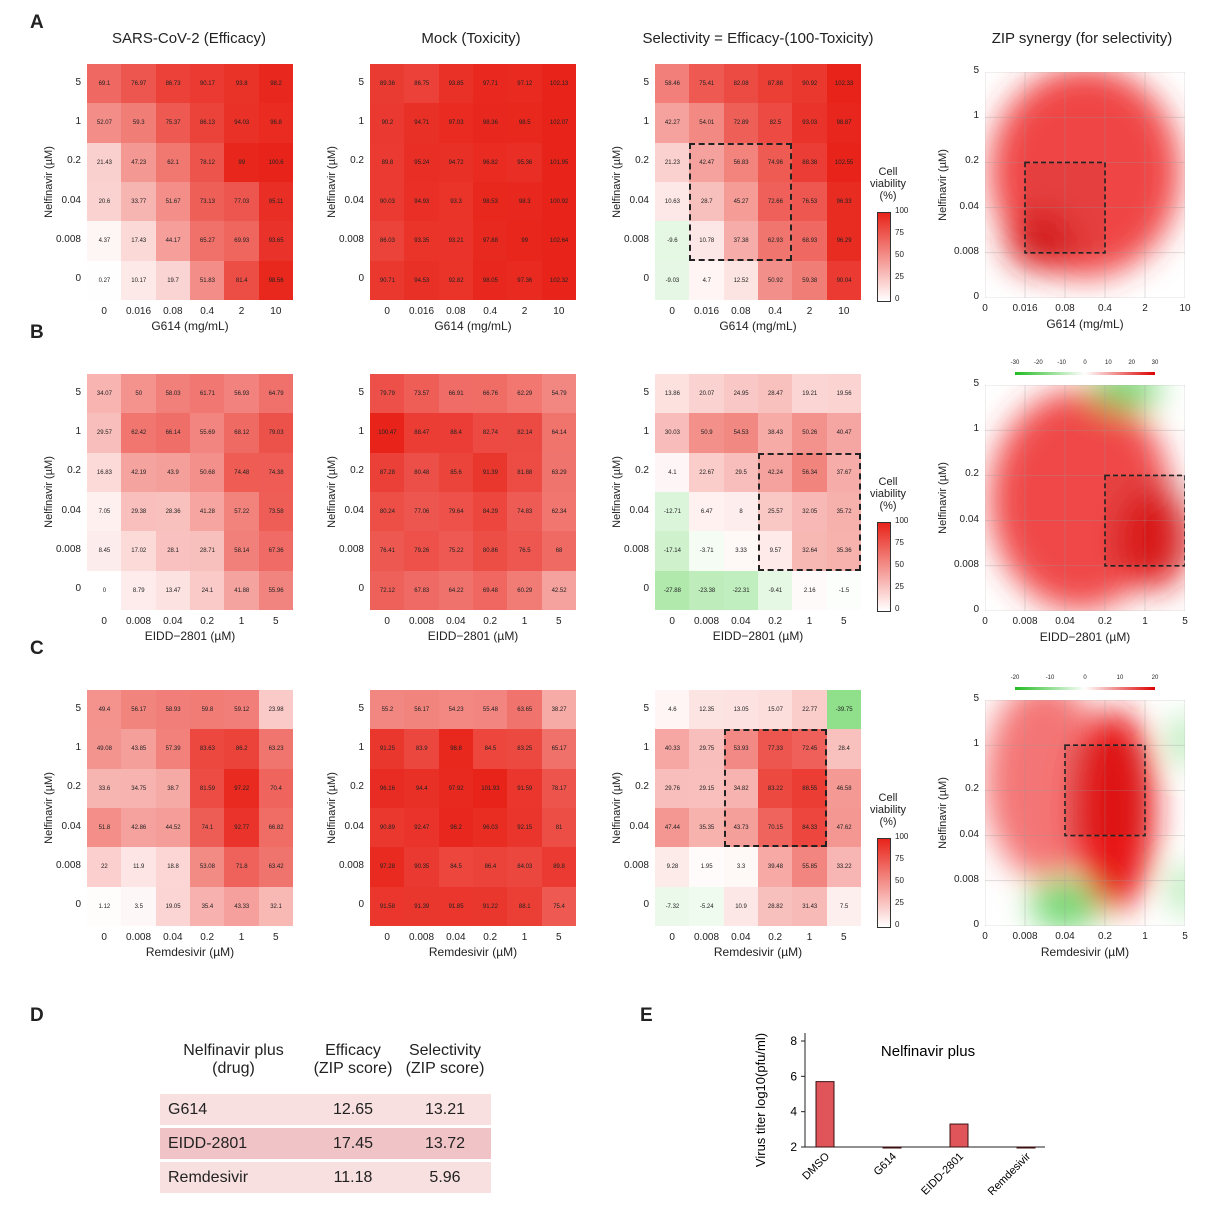 The image size is (1218, 1221). I want to click on heatmap-cell: 35.35, so click(707, 828).